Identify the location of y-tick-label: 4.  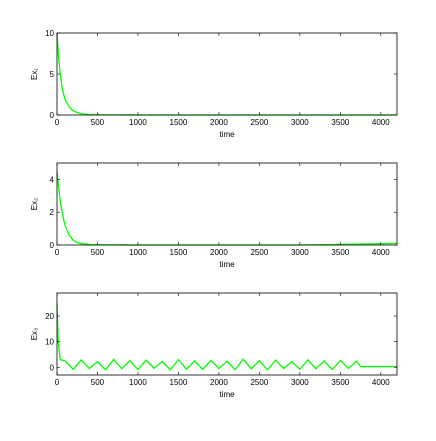
(52, 179).